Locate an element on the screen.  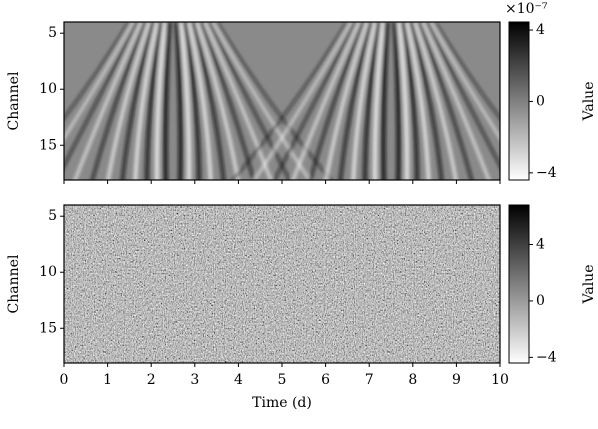
x-tick-label: 0 is located at coordinates (64, 380).